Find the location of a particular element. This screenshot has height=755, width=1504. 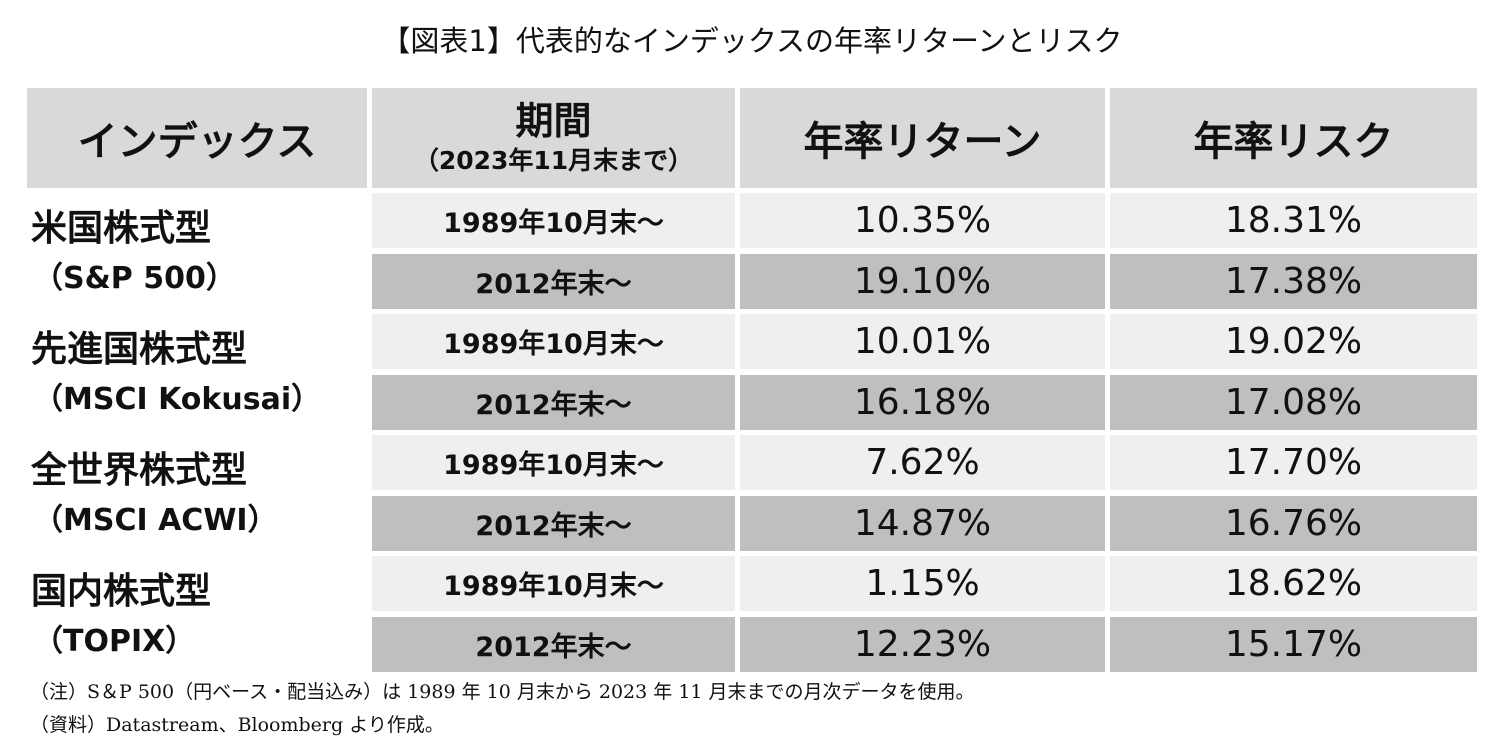

index-cell: 先進国株式型 （MSCI Kokusai） is located at coordinates (197, 372).